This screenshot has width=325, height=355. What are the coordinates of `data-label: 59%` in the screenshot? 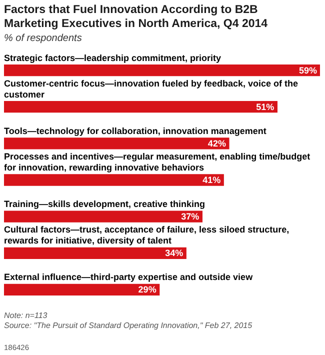 It's located at (307, 70).